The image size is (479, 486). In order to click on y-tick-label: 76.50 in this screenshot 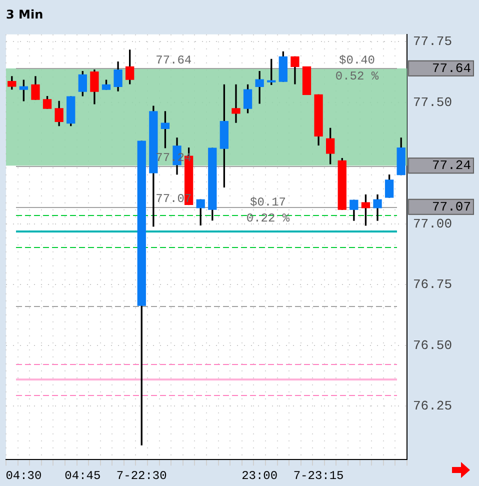, I will do `click(432, 345)`.